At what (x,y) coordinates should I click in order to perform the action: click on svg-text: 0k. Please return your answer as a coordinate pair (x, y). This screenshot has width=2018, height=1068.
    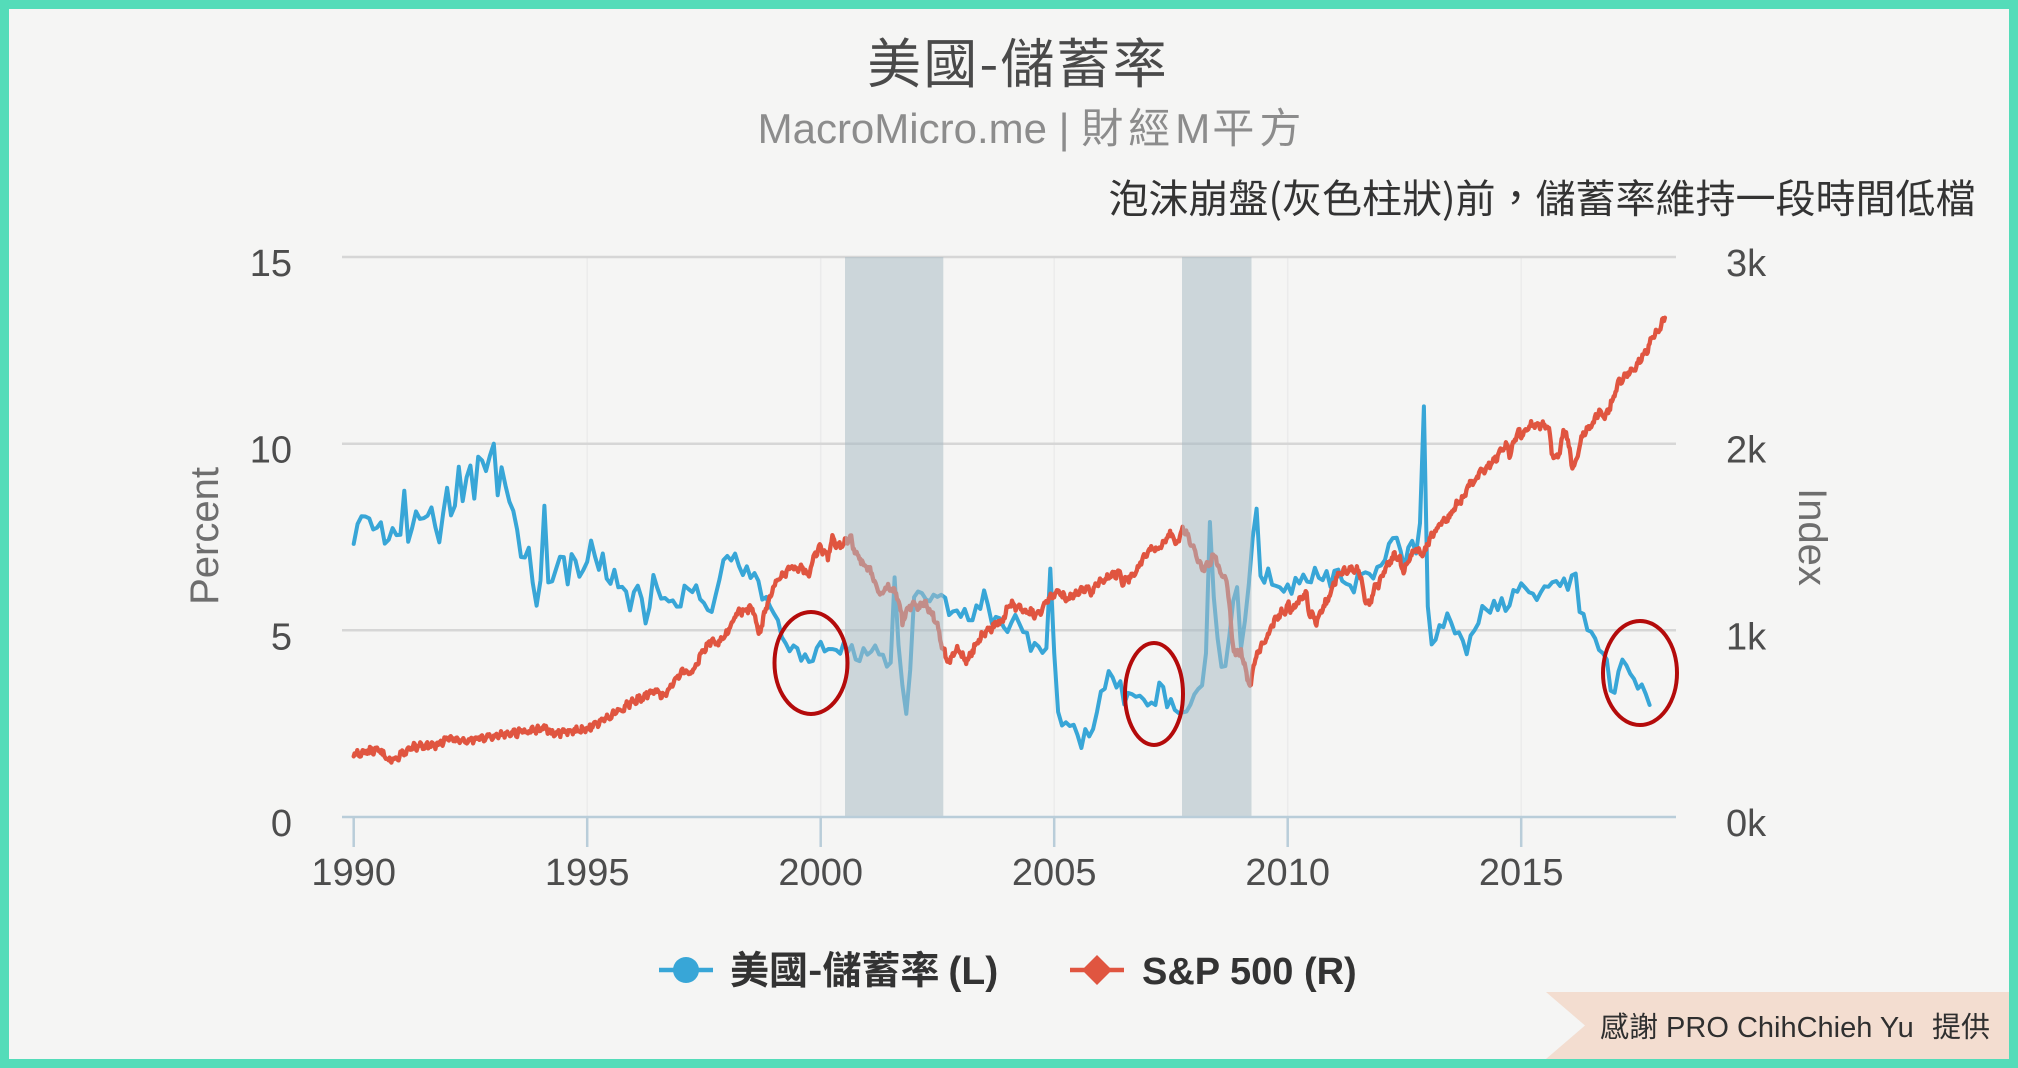
    Looking at the image, I should click on (1746, 824).